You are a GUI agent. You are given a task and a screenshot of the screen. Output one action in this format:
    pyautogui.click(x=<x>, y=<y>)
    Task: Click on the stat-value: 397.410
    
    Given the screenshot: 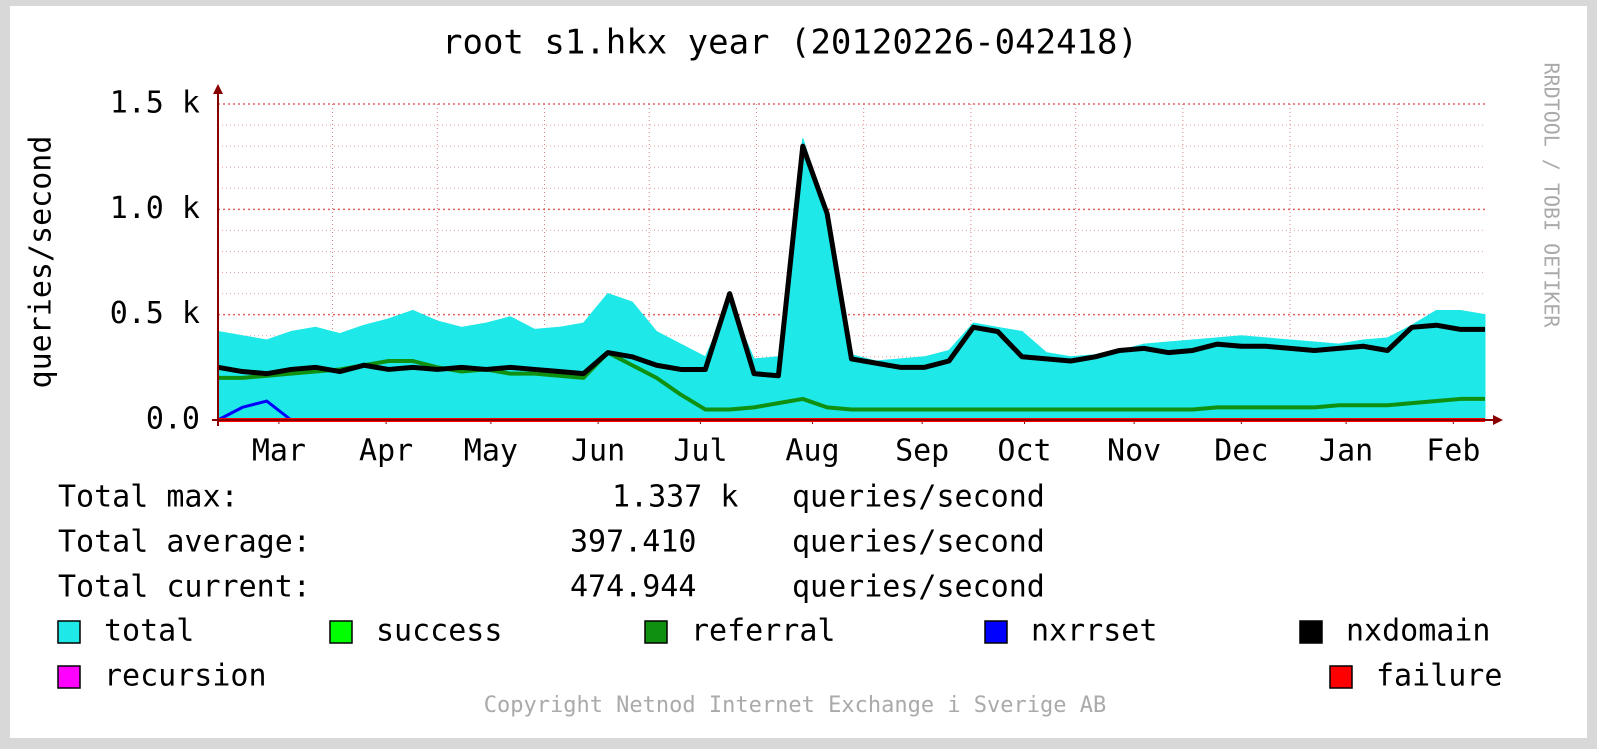 What is the action you would take?
    pyautogui.click(x=633, y=542)
    